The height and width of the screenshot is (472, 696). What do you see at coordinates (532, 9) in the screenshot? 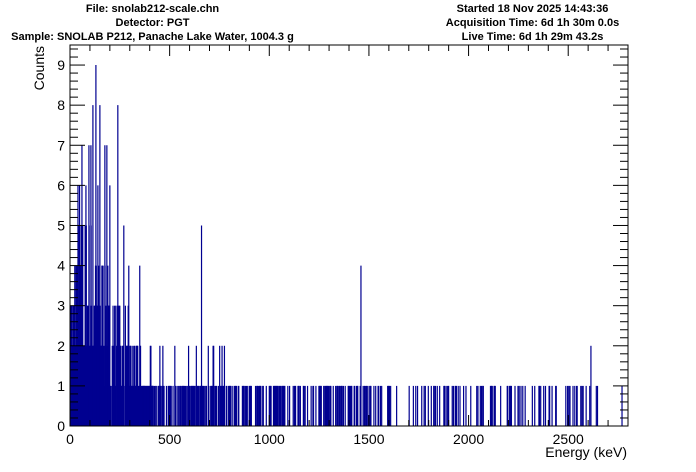
I see `started-label: Started 18 Nov 2025 14:43:36` at bounding box center [532, 9].